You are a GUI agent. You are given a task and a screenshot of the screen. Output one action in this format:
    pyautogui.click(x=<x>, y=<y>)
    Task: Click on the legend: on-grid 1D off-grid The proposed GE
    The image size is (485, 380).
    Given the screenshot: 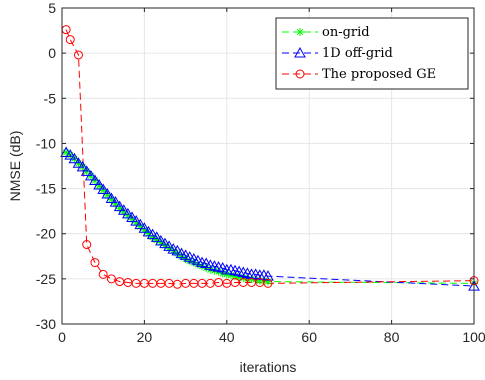 What is the action you would take?
    pyautogui.click(x=372, y=53)
    